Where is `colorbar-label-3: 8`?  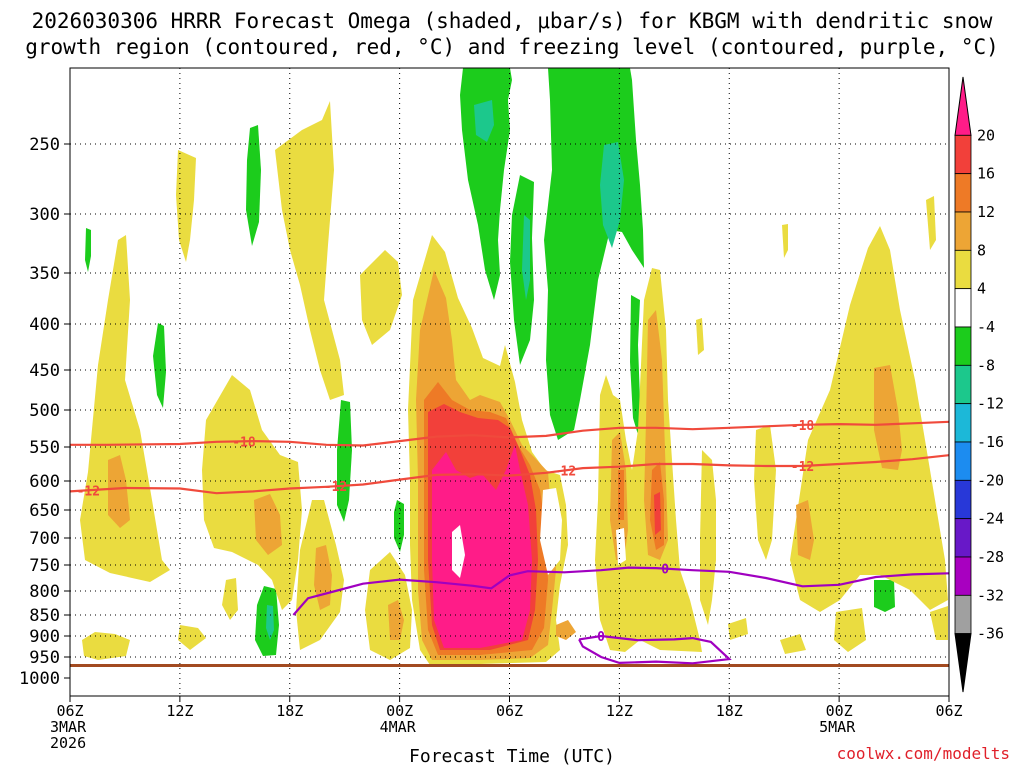
colorbar-label-3: 8 is located at coordinates (981, 250).